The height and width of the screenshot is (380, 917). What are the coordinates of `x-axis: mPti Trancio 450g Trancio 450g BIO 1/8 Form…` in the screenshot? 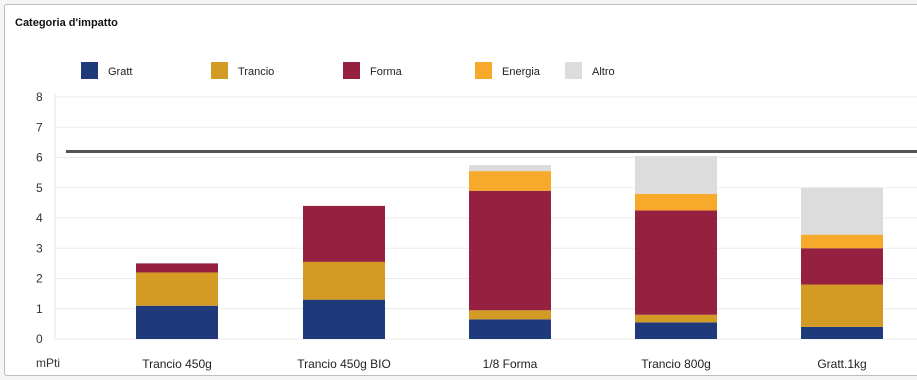 It's located at (451, 363).